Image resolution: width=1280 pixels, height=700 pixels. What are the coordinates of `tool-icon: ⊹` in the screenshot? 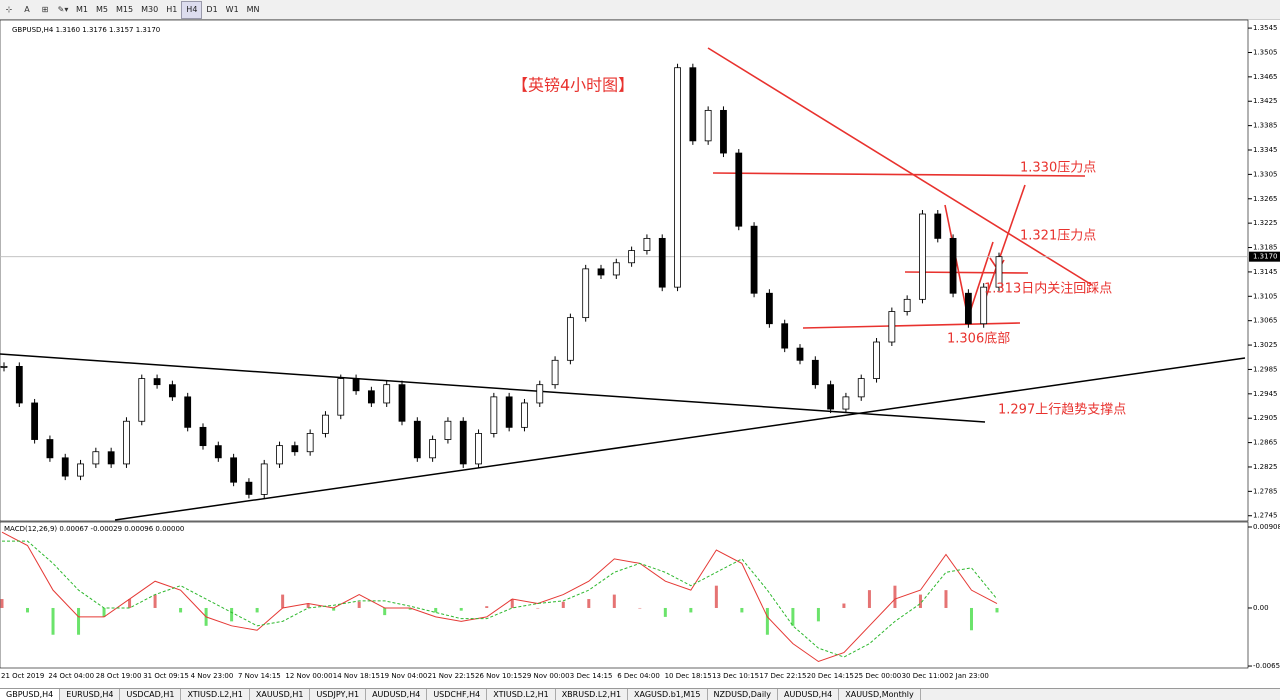 It's located at (9, 9).